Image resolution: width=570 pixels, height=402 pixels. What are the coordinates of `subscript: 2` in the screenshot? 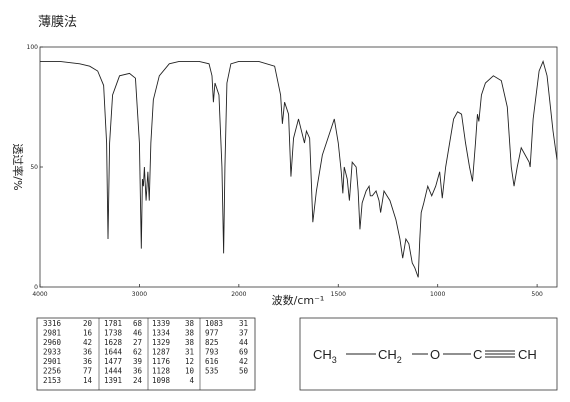 It's located at (399, 360).